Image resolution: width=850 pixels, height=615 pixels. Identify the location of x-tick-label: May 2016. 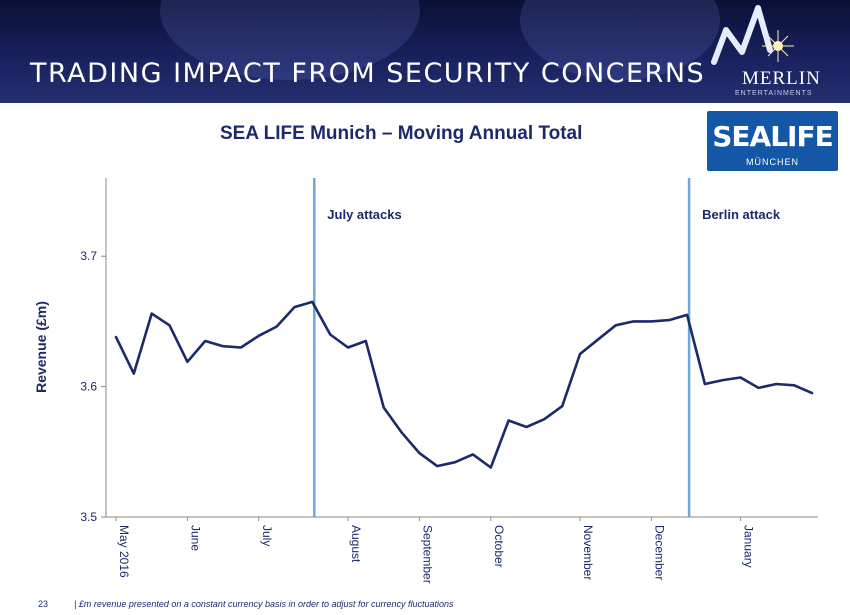
(124, 551).